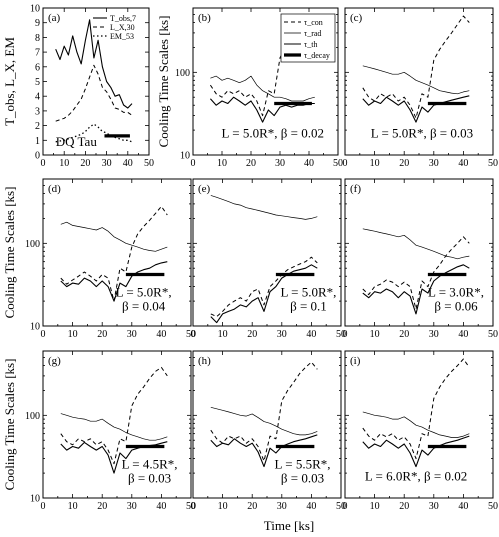 The width and height of the screenshot is (499, 537). What do you see at coordinates (114, 281) in the screenshot?
I see `series-line-d--th` at bounding box center [114, 281].